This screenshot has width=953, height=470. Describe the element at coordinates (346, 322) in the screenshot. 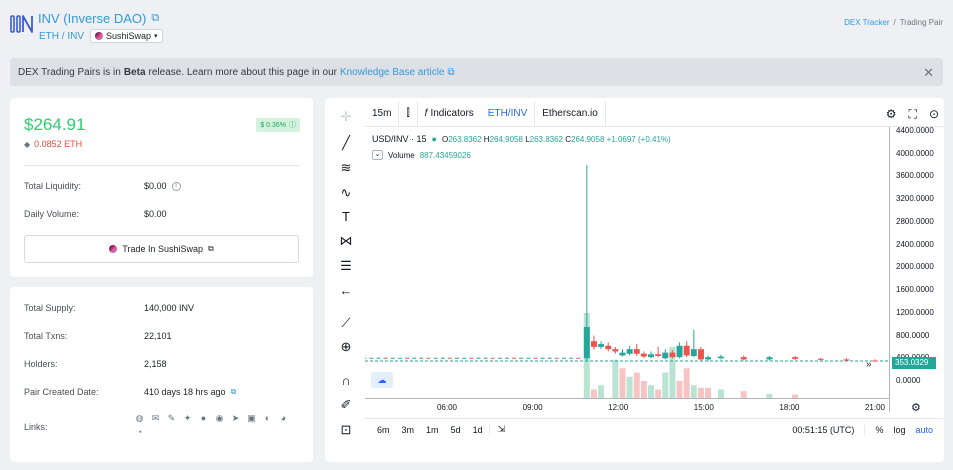

I see `ruler-icon: ⟋` at that location.